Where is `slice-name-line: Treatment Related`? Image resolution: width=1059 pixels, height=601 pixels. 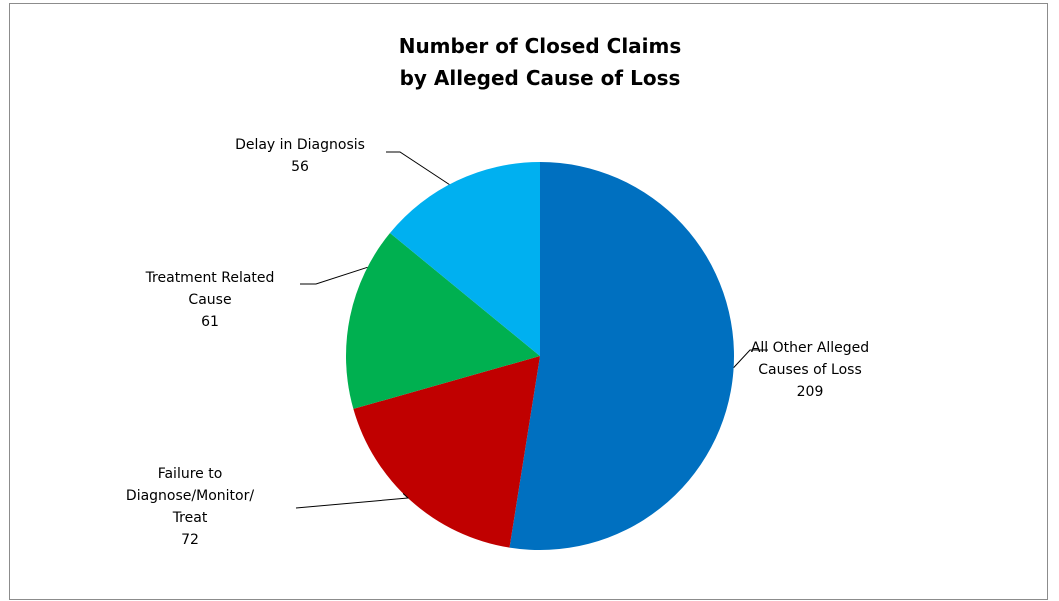 slice-name-line: Treatment Related is located at coordinates (210, 278).